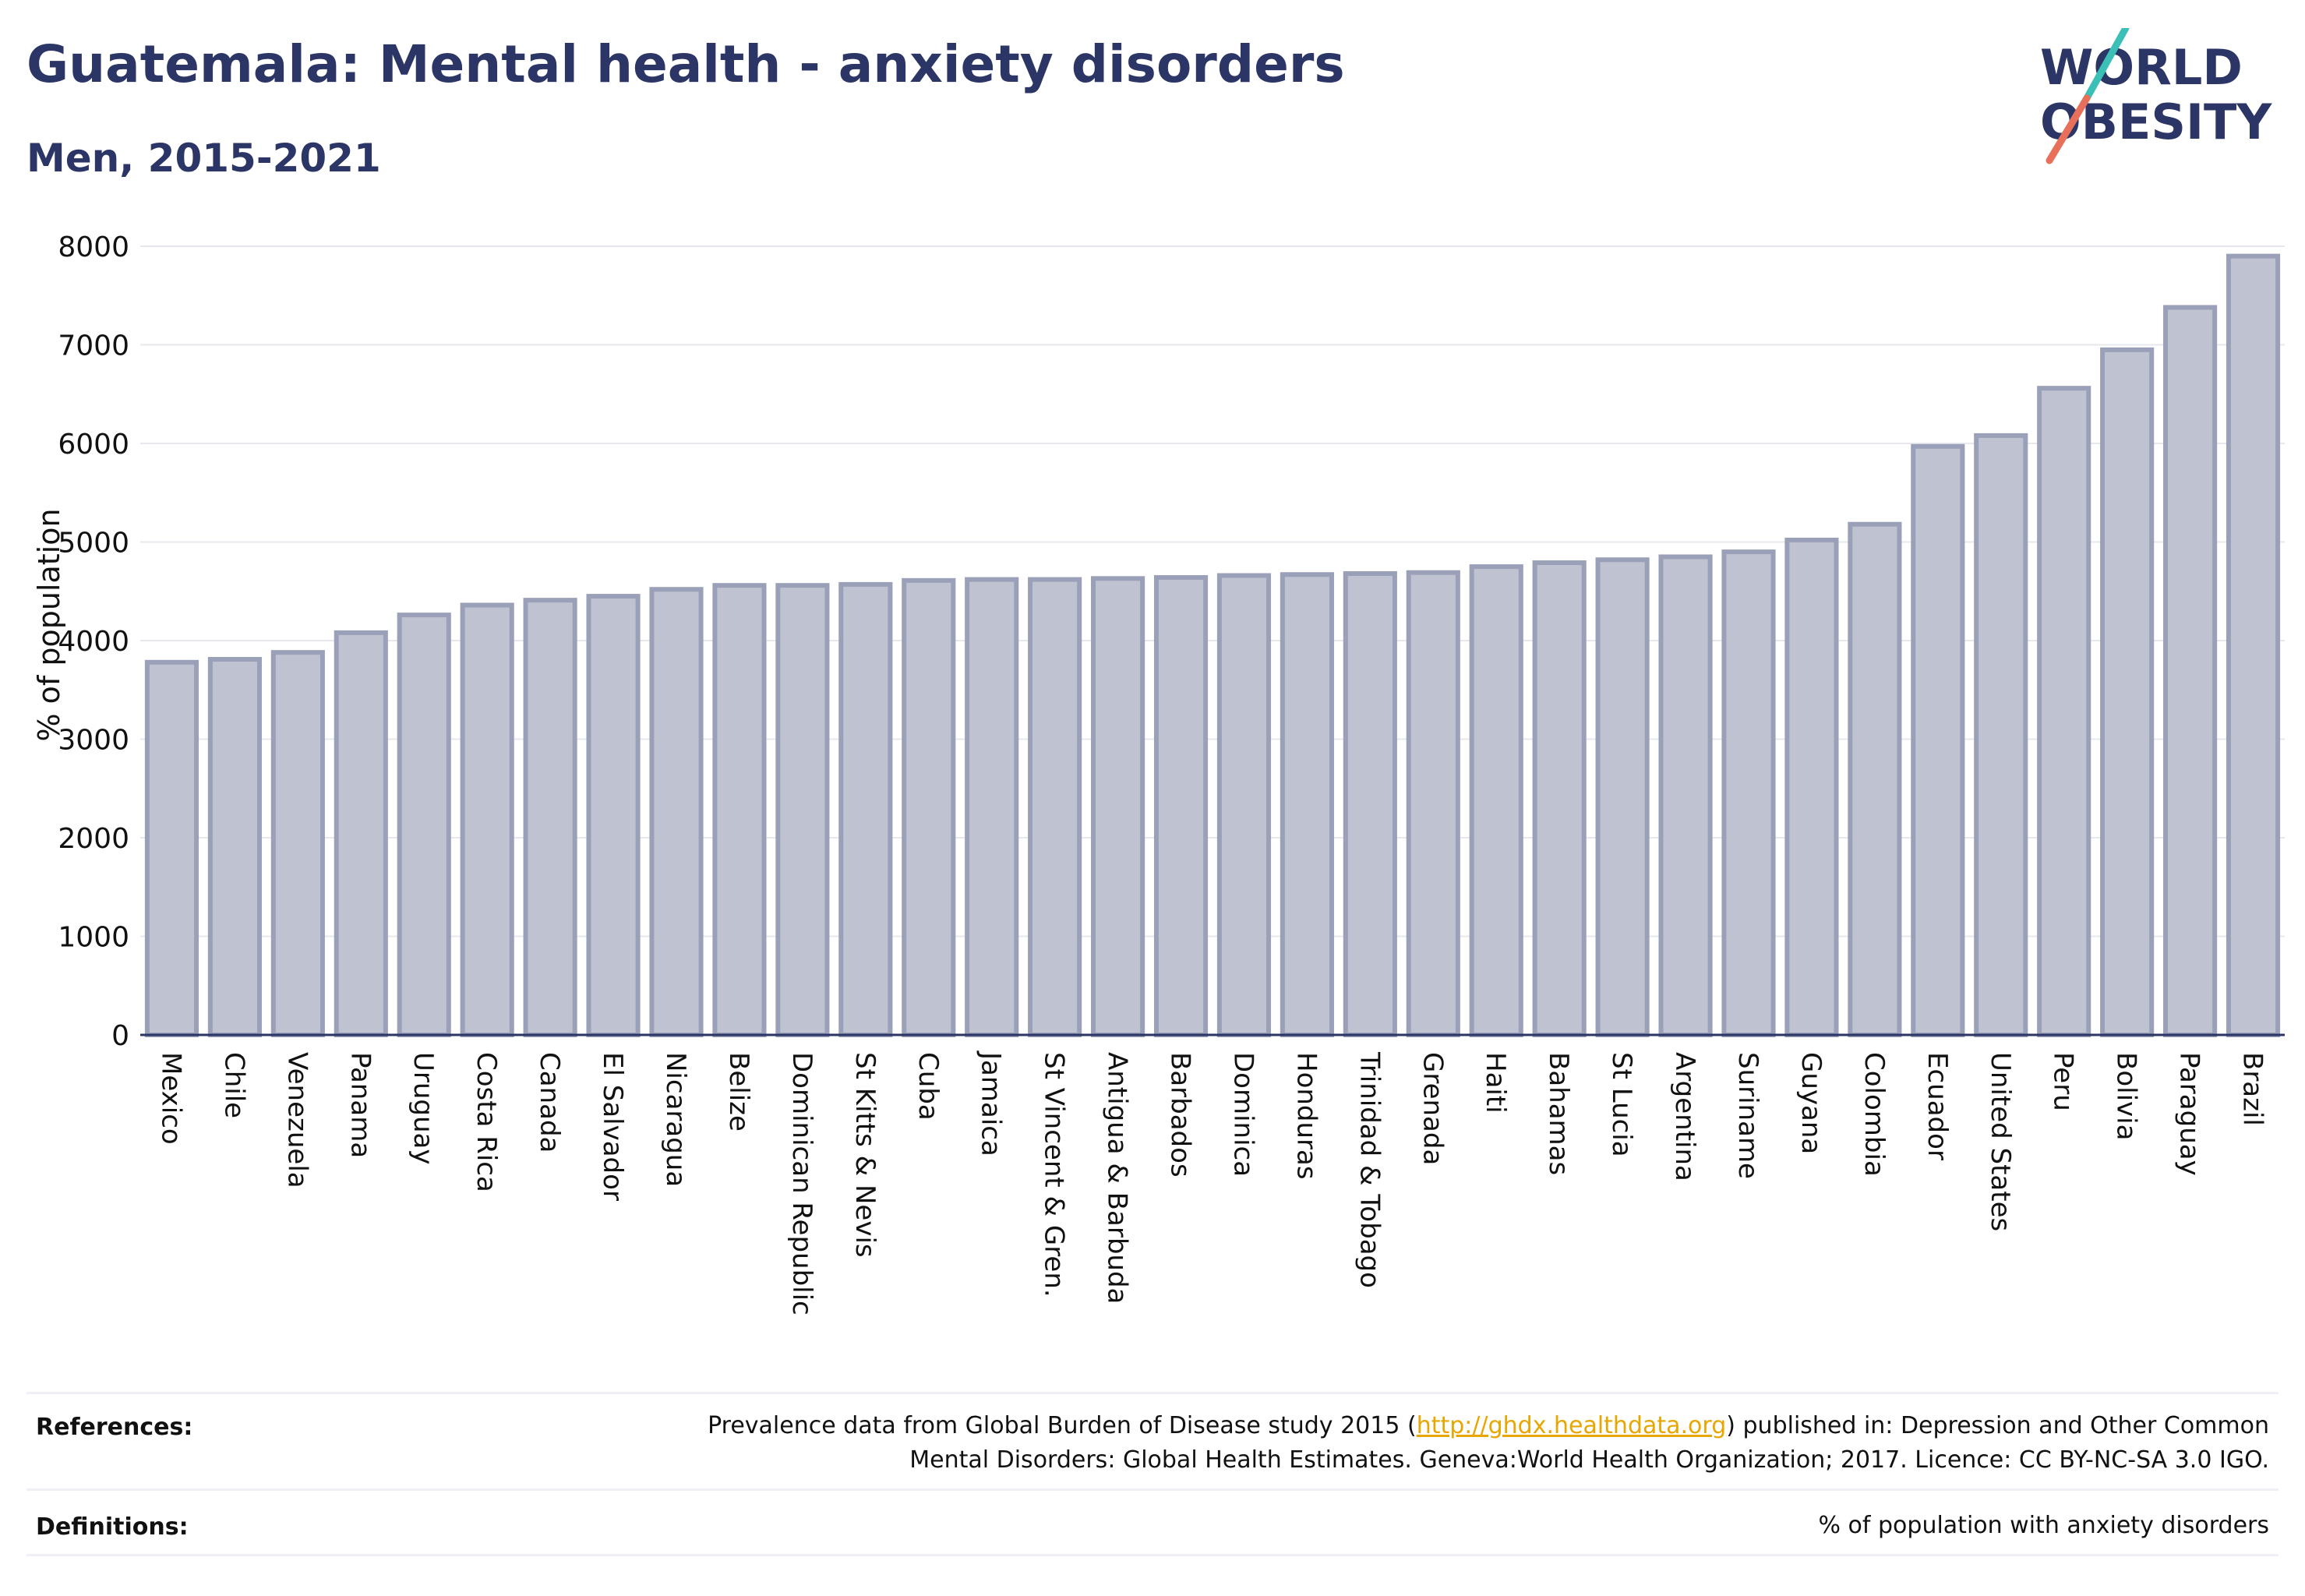  What do you see at coordinates (2127, 692) in the screenshot?
I see `bar-bolivia` at bounding box center [2127, 692].